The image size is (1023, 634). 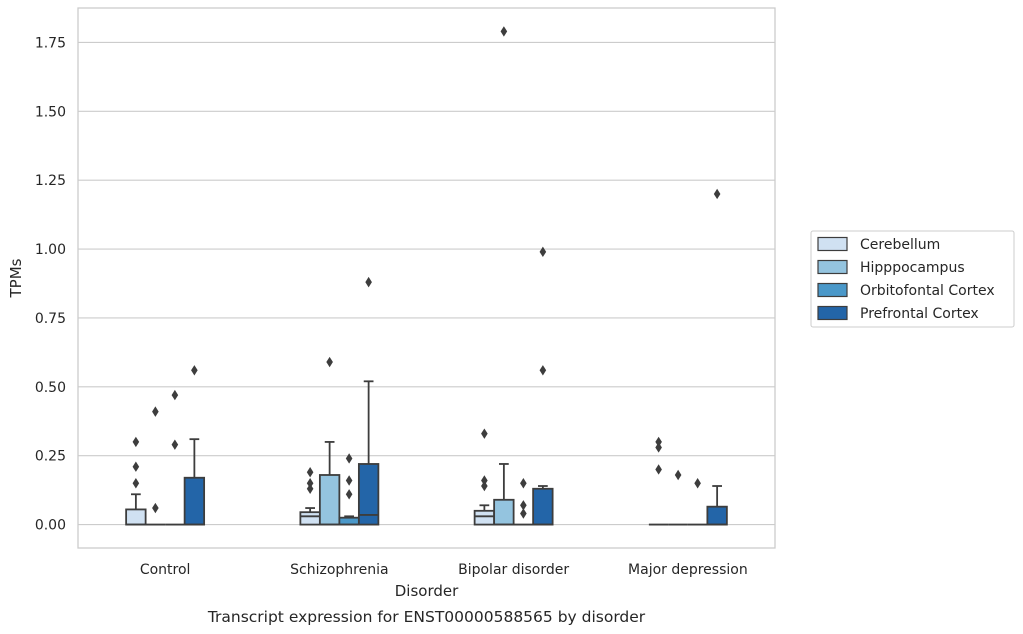 I want to click on legend-label: Hipppocampus, so click(x=912, y=268).